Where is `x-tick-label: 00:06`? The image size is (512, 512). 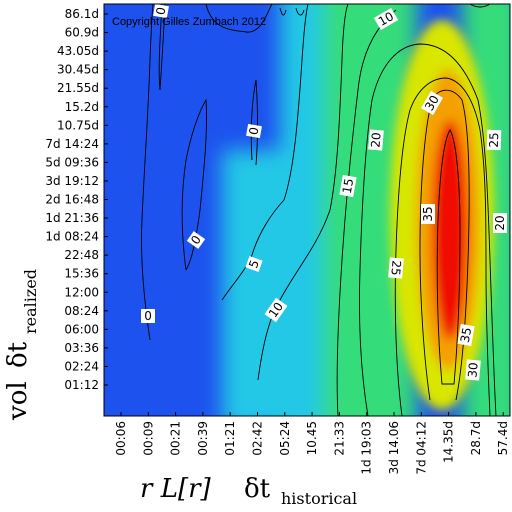
x-tick-label: 00:06 is located at coordinates (121, 438).